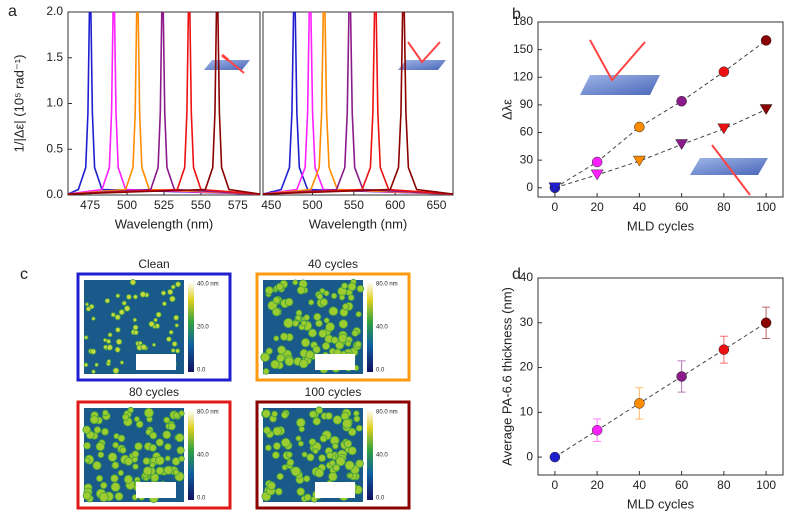 The image size is (800, 521). Describe the element at coordinates (597, 485) in the screenshot. I see `x-tick-label: 20` at that location.